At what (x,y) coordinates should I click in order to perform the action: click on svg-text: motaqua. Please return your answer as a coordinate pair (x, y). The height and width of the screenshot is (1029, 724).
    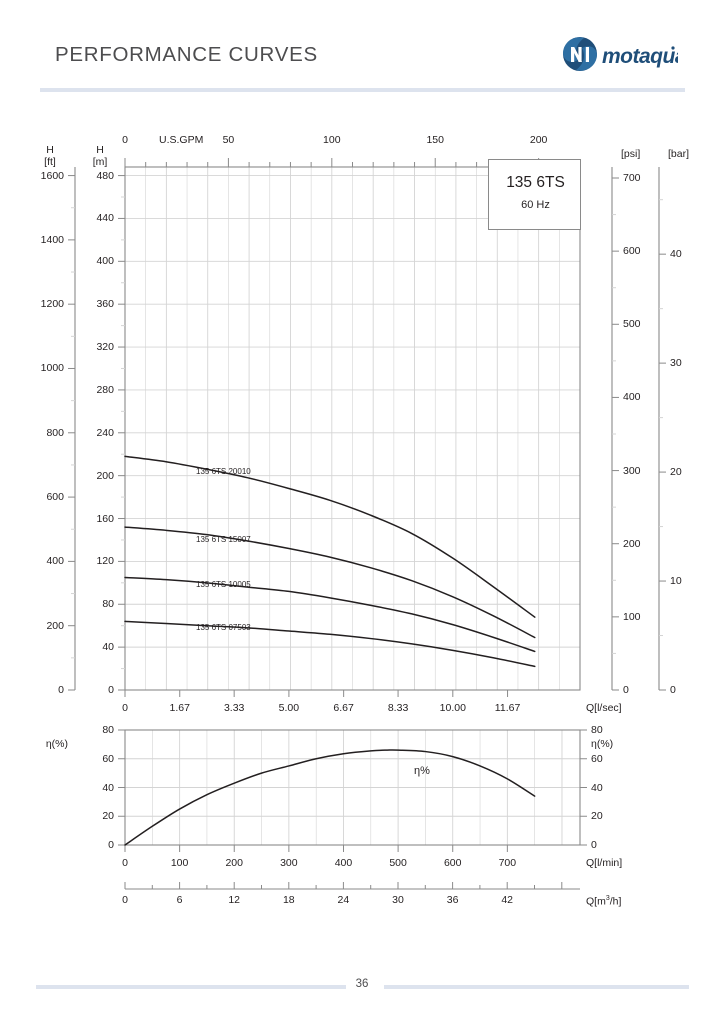
    Looking at the image, I should click on (640, 56).